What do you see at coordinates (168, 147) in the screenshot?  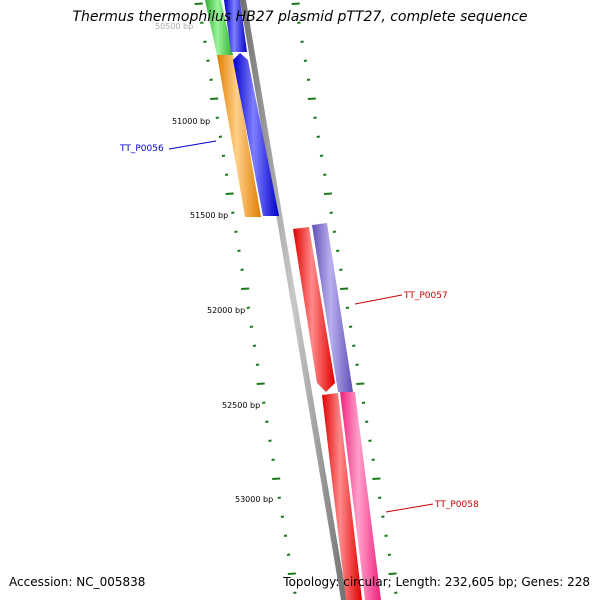 I see `gene-label-group-tt-p0056: TT_P0056` at bounding box center [168, 147].